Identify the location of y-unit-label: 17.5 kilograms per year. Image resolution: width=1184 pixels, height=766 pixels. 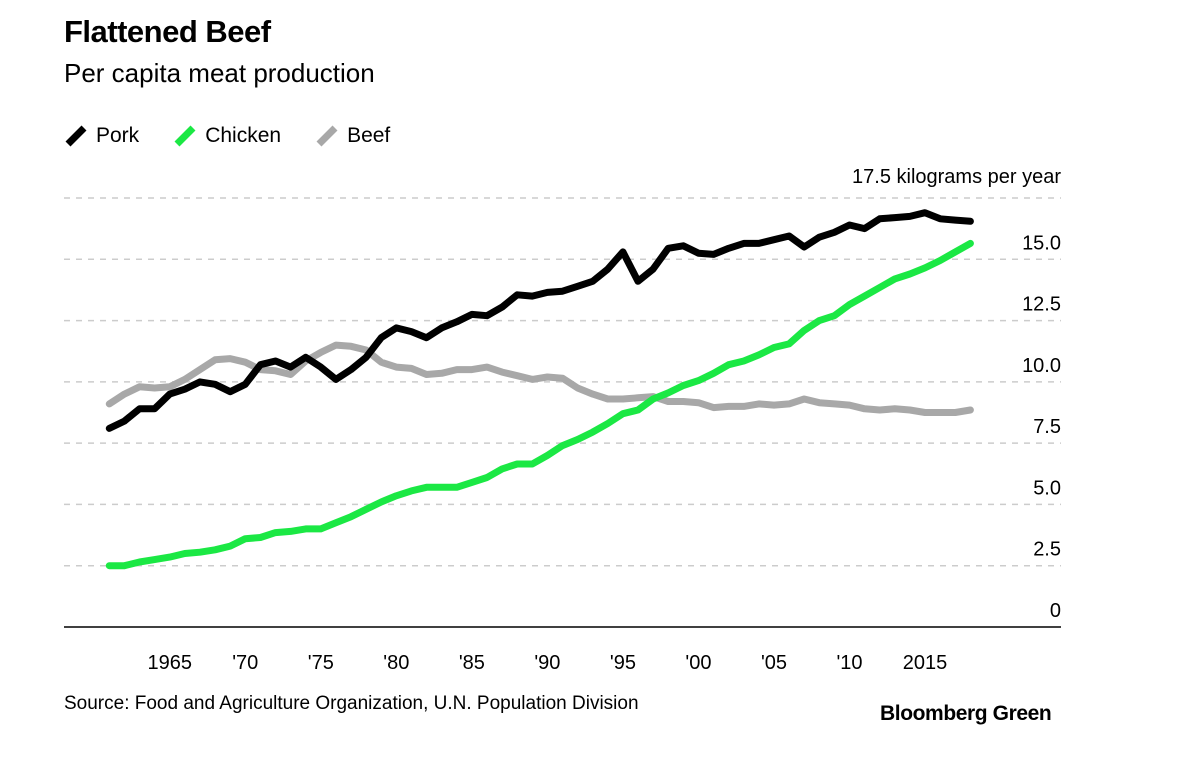
(956, 177).